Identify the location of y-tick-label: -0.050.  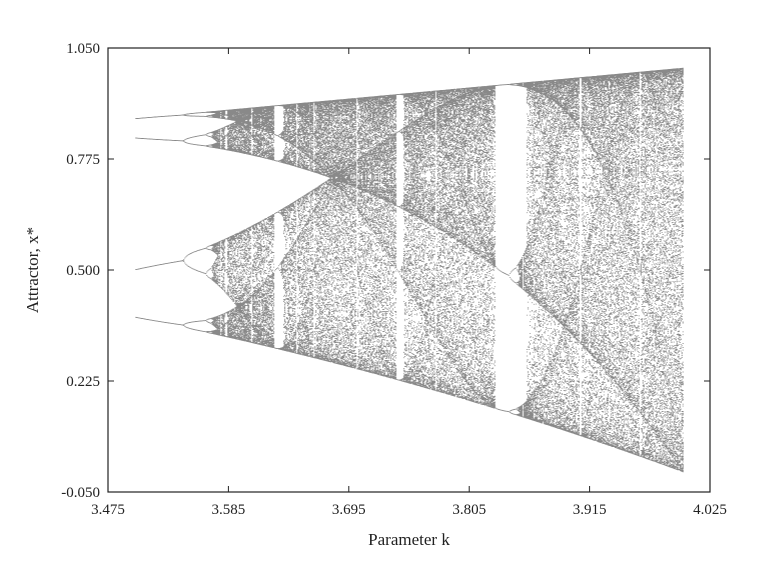
(80, 493).